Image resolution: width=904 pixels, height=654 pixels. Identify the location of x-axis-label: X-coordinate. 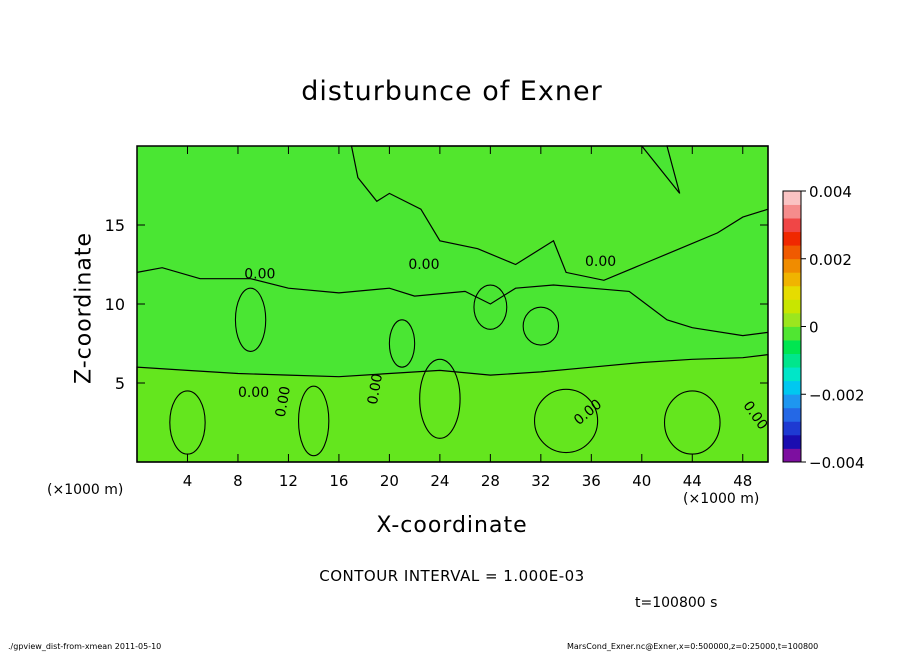
(452, 525).